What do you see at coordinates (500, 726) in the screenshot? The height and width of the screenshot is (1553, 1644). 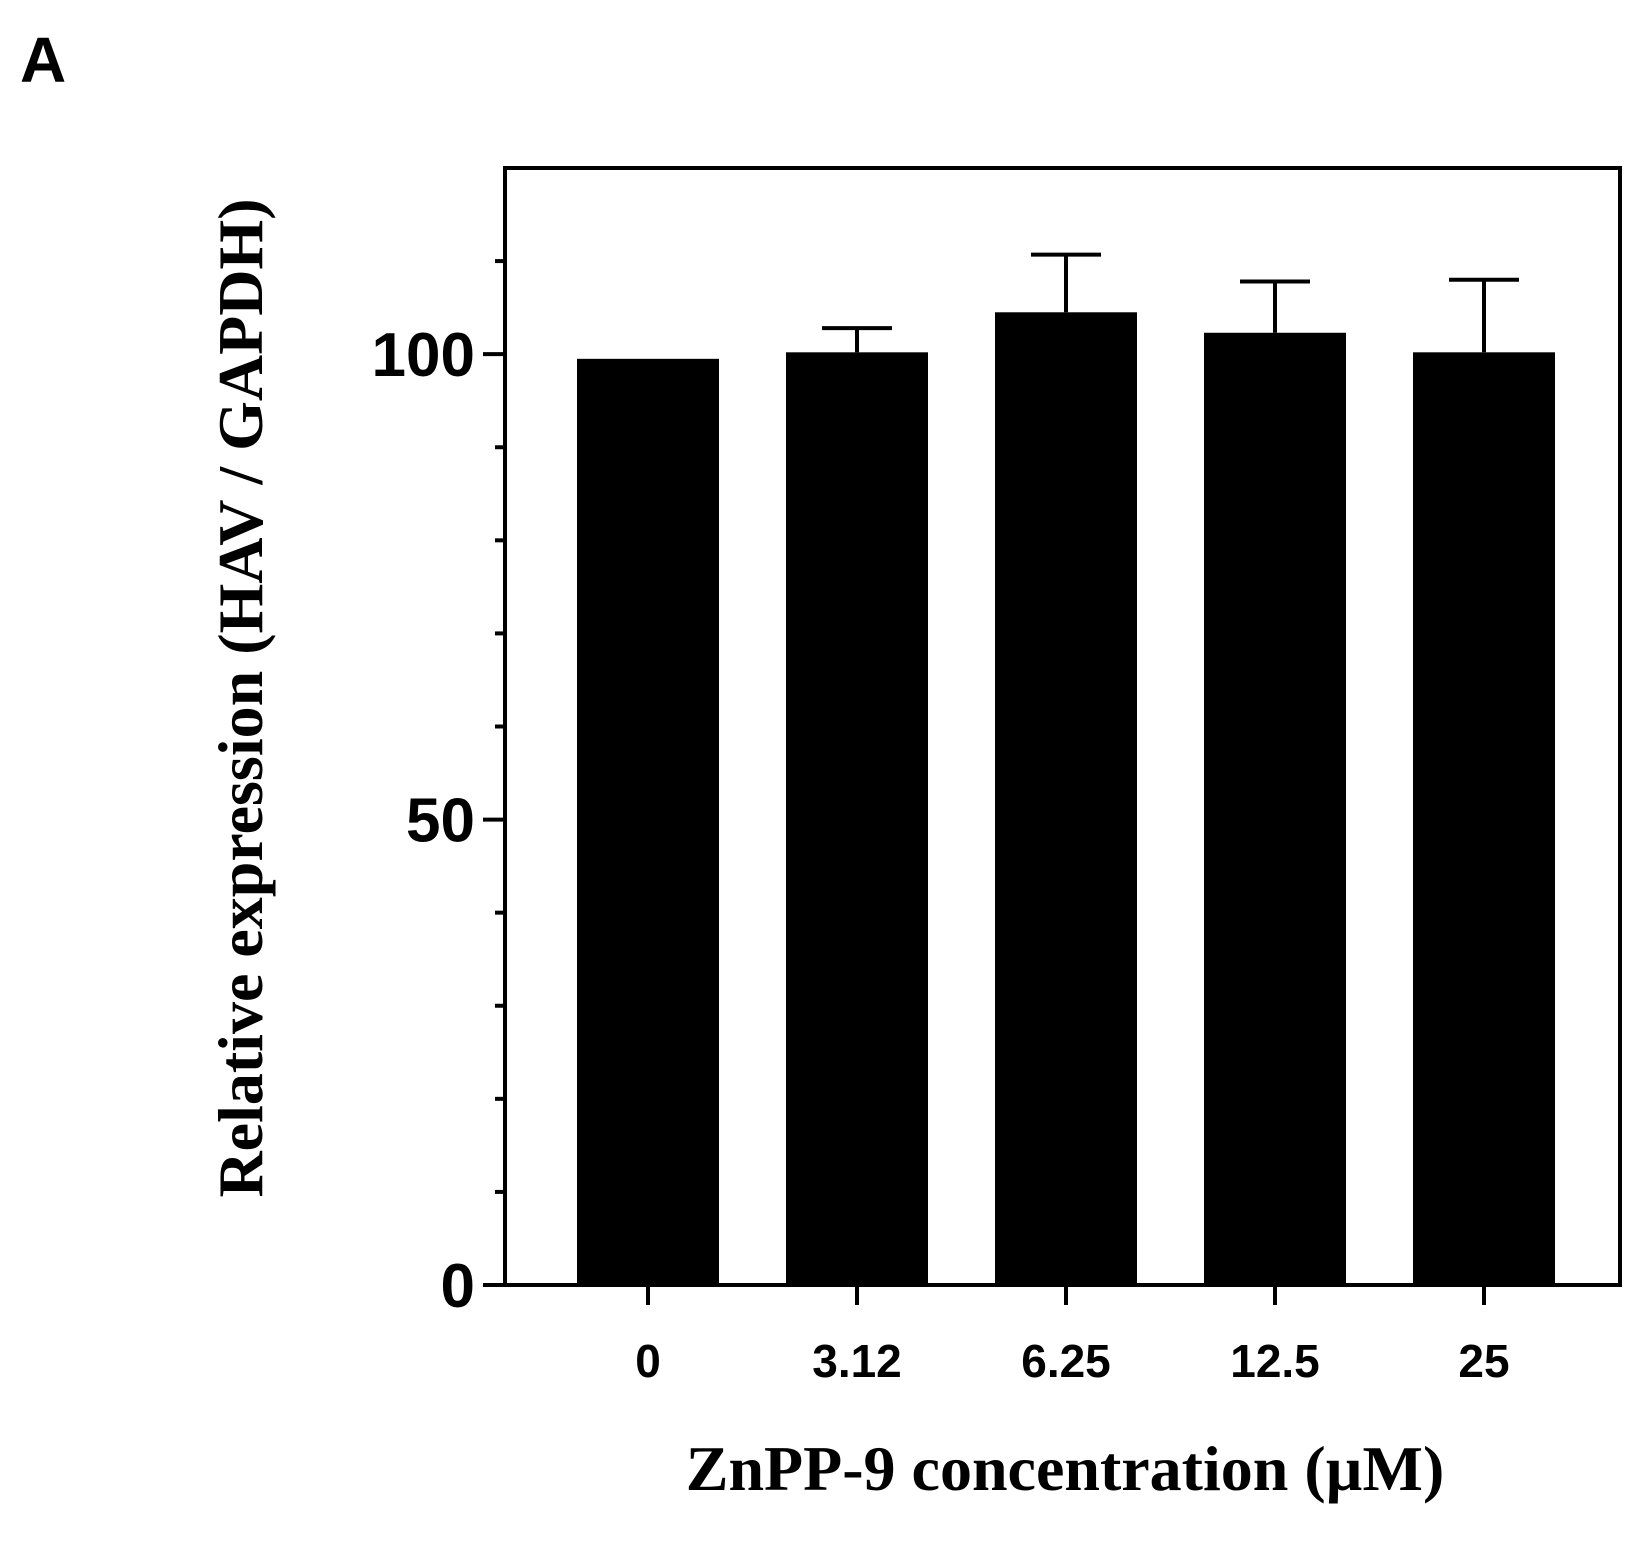 I see `y-minor-ticks` at bounding box center [500, 726].